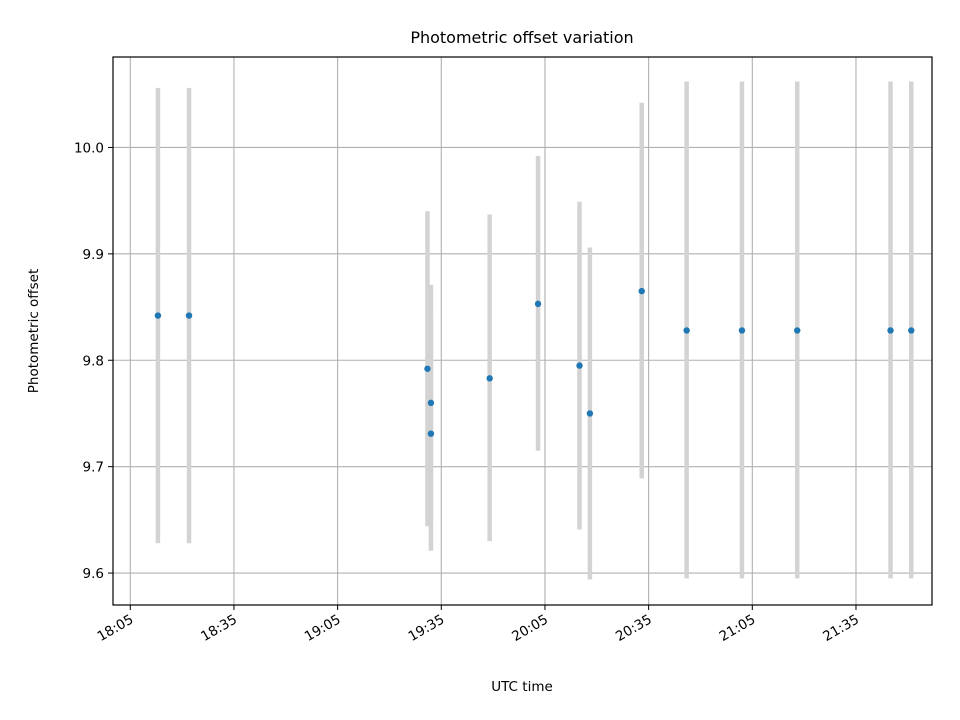 This screenshot has height=720, width=960. I want to click on y-tick-label: 9.9, so click(93, 255).